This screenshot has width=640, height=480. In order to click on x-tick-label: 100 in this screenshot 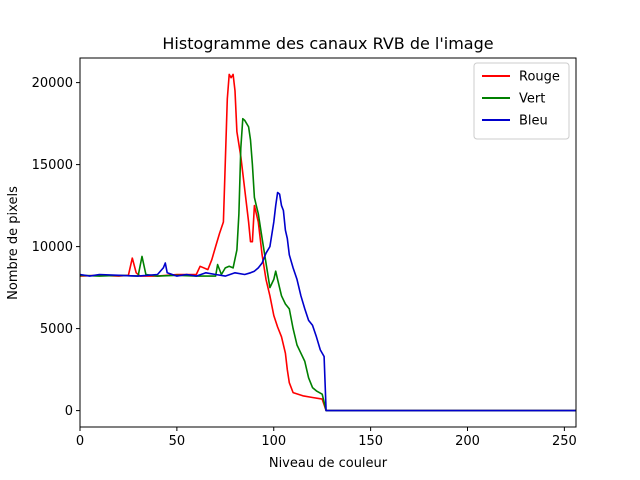, I will do `click(273, 441)`.